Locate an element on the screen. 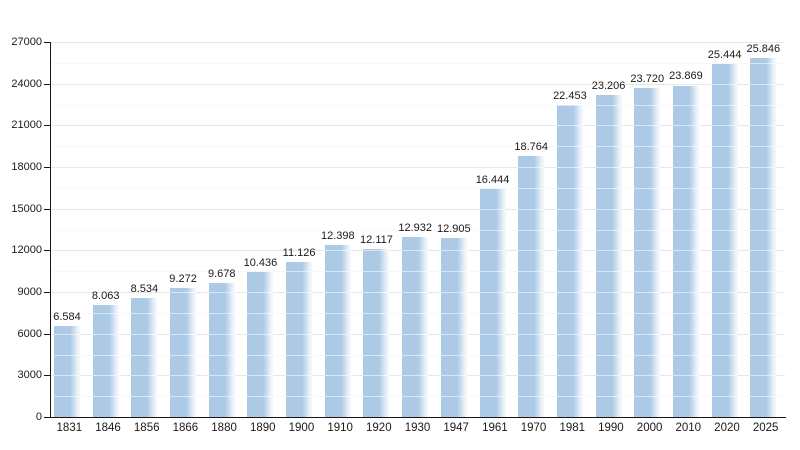  x-axis-label: 1890 is located at coordinates (262, 428).